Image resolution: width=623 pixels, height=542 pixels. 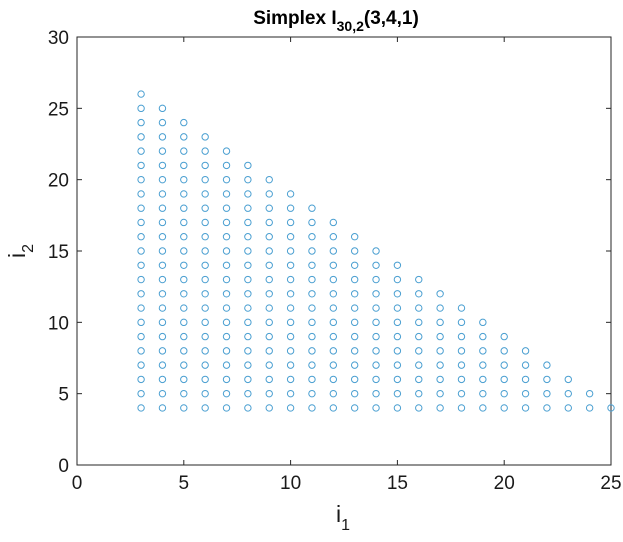 What do you see at coordinates (77, 483) in the screenshot?
I see `x-tick-label: 0` at bounding box center [77, 483].